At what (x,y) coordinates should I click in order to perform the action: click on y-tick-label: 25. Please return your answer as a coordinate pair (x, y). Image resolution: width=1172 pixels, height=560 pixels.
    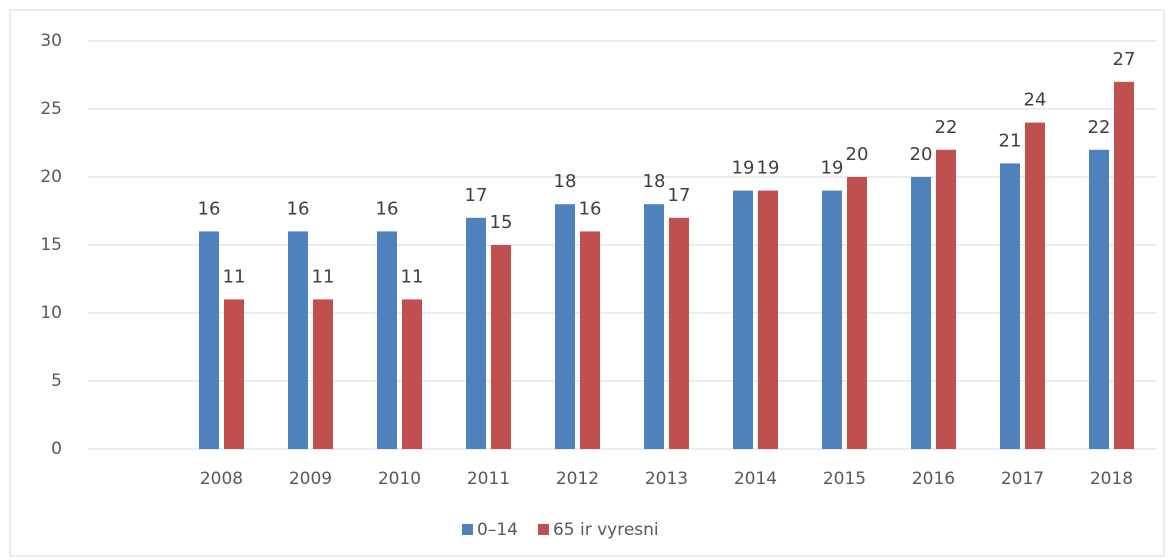
    Looking at the image, I should click on (51, 109).